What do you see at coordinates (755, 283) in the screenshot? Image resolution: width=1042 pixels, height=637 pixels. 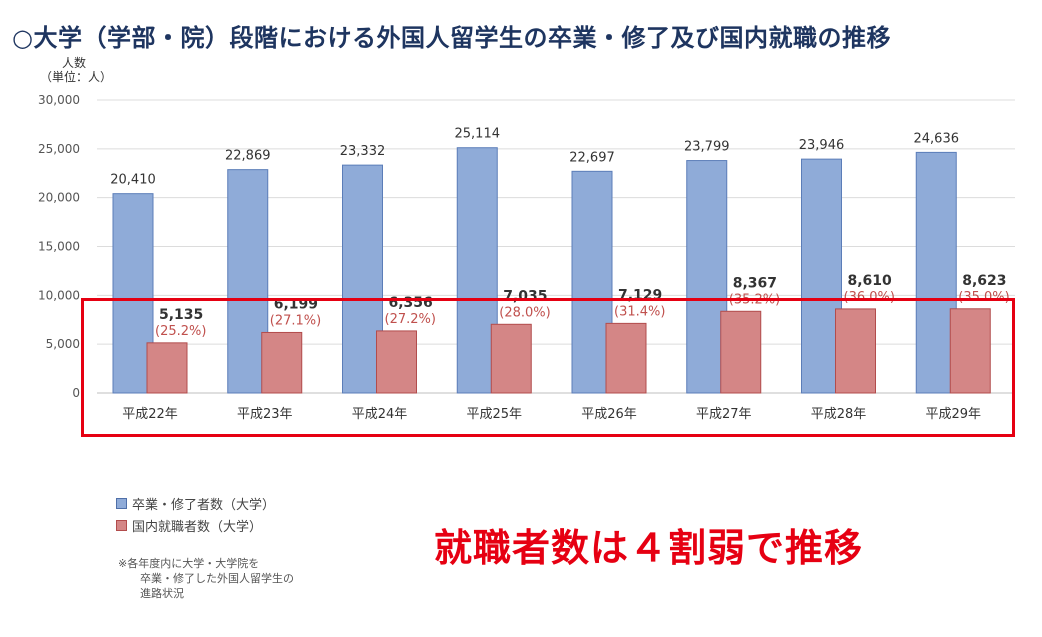 I see `data-label-employed: 8,367` at bounding box center [755, 283].